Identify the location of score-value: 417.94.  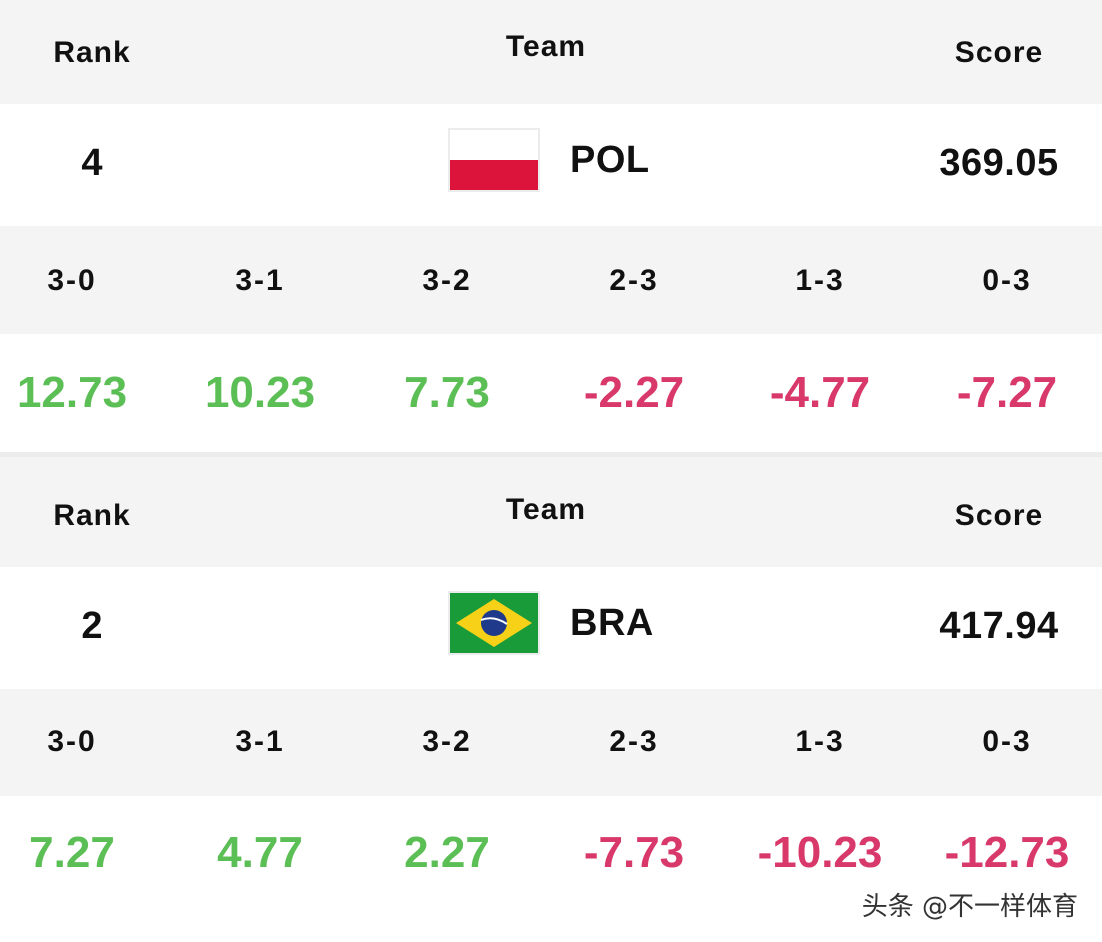
(999, 626).